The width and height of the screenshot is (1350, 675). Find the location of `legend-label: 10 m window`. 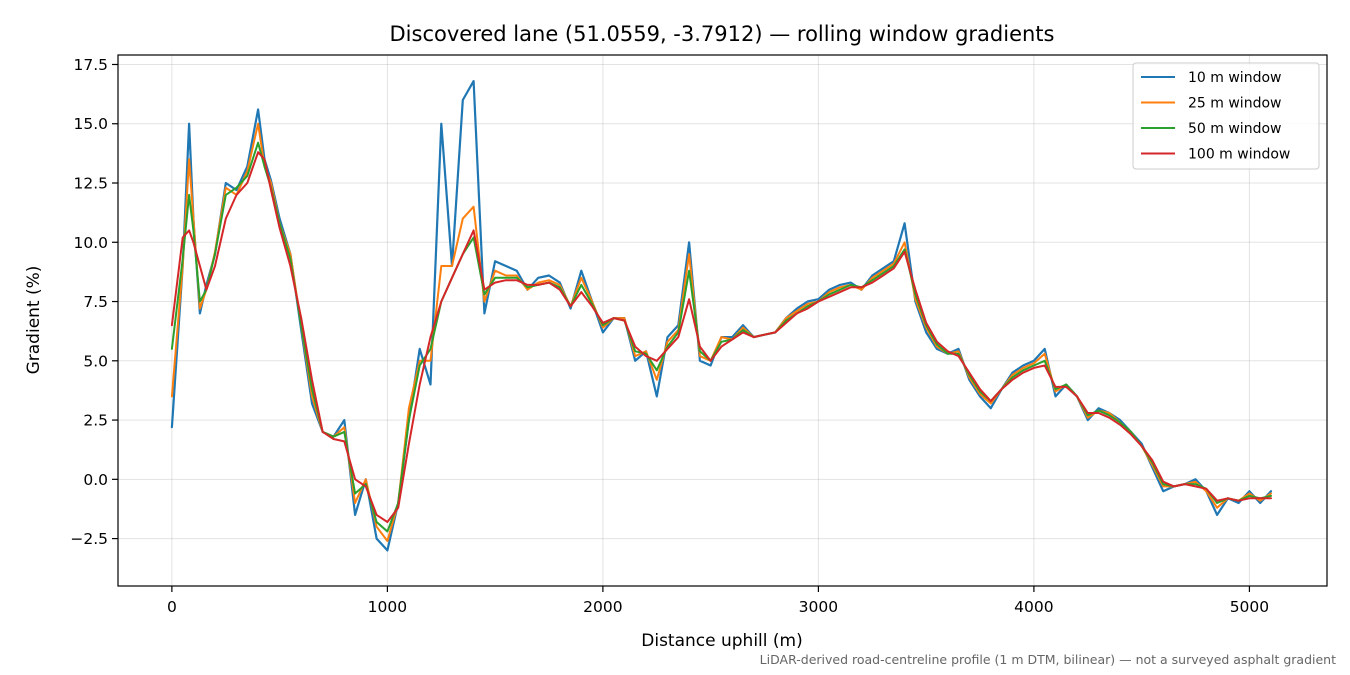

legend-label: 10 m window is located at coordinates (1234, 78).